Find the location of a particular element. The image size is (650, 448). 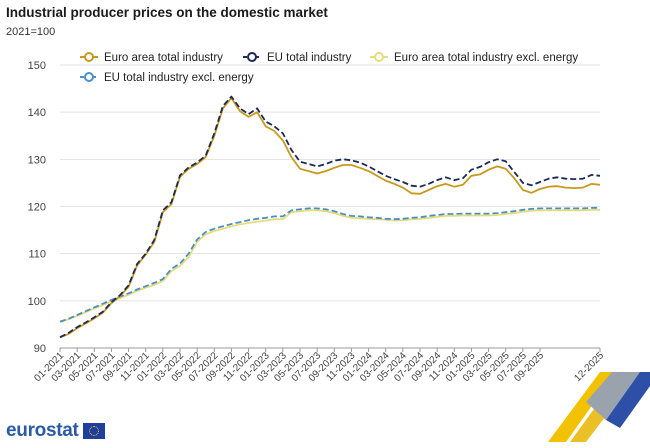

y-tick-label: 90 is located at coordinates (40, 349).